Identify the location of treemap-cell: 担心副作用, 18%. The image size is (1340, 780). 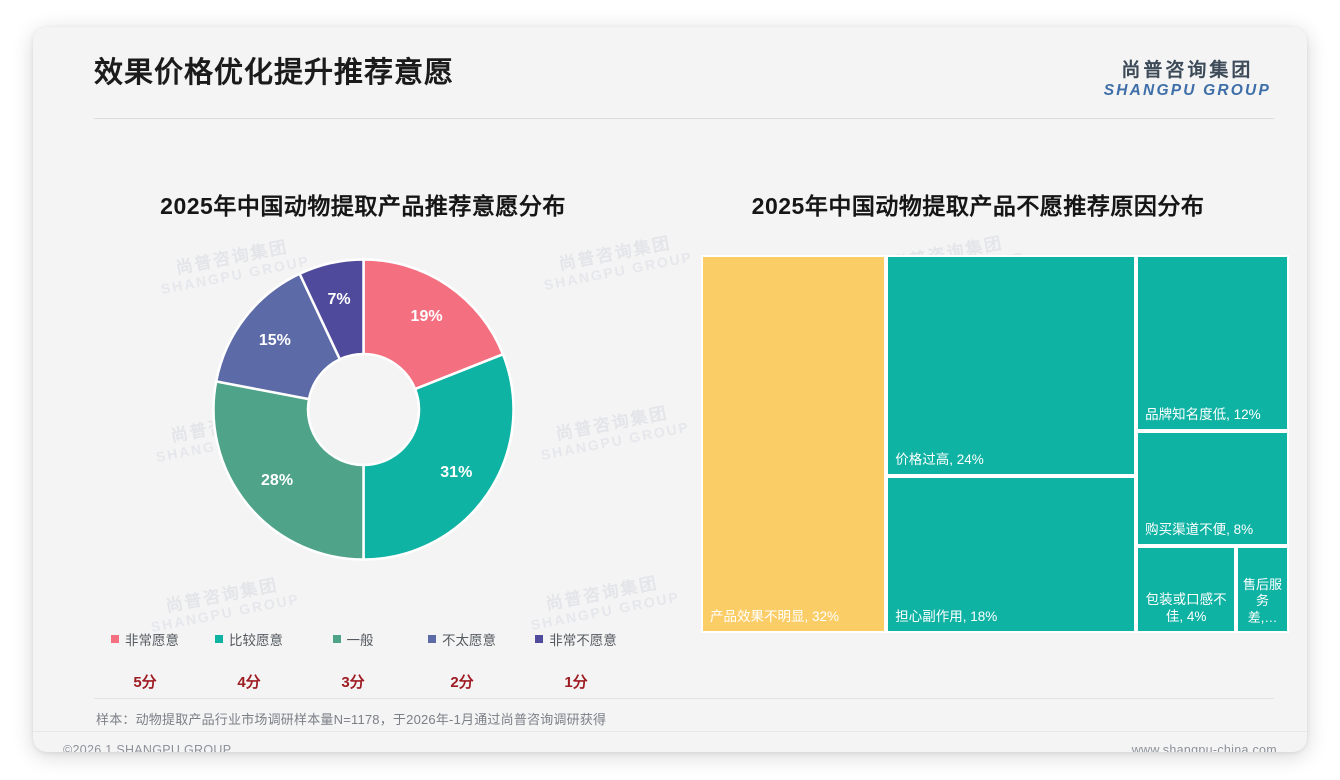
(1011, 554).